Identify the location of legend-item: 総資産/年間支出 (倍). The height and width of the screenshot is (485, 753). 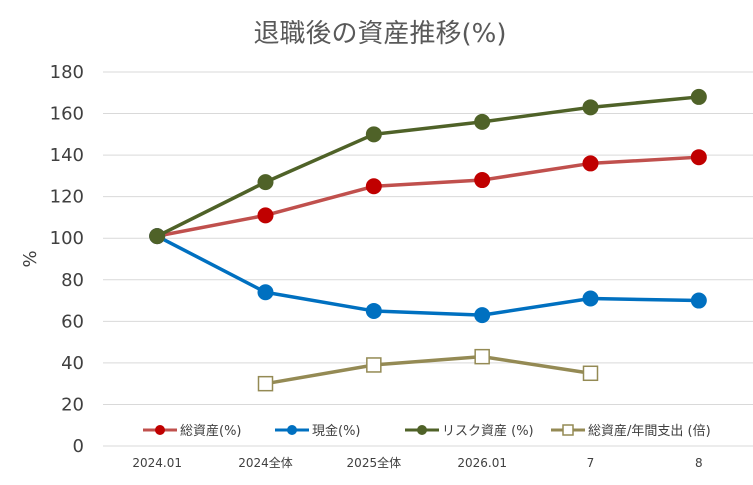
(631, 431).